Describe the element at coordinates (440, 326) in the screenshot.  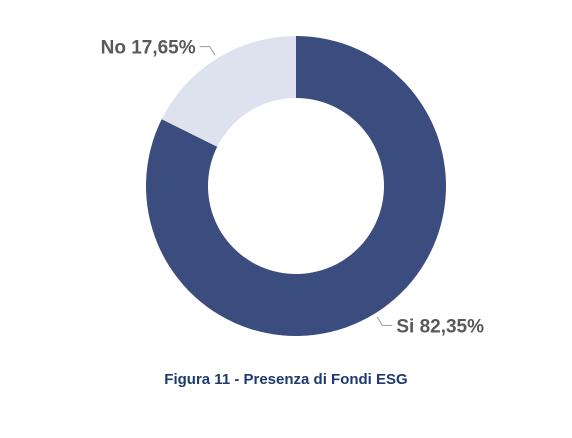
I see `slice-label-si: Si 82,35%` at that location.